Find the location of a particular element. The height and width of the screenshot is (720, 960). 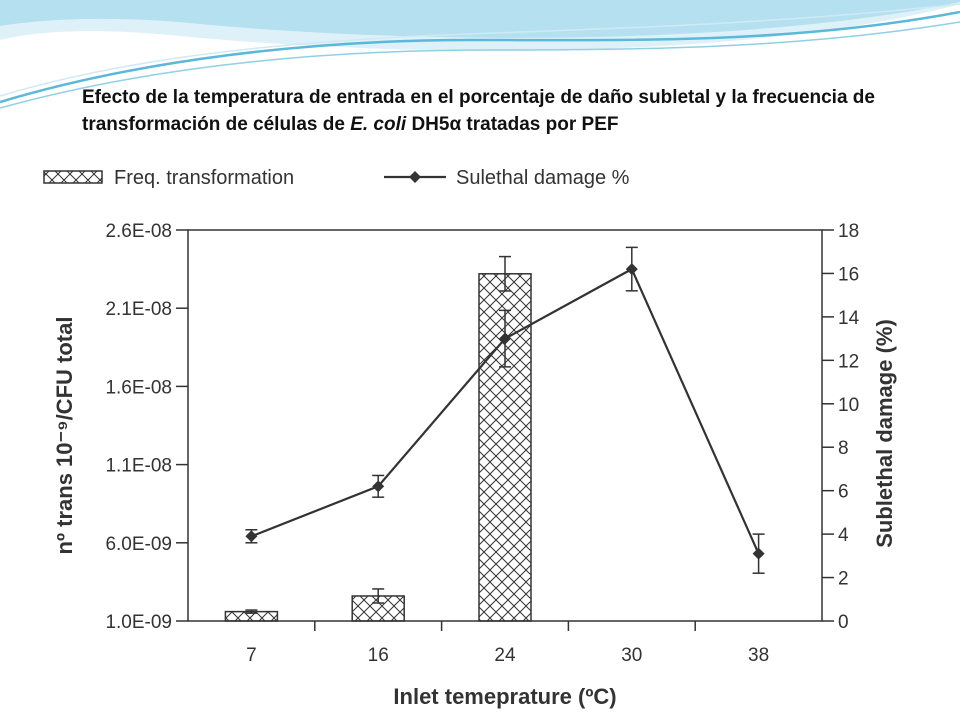

left-axis-tick-label: 1.6E-08 is located at coordinates (138, 387).